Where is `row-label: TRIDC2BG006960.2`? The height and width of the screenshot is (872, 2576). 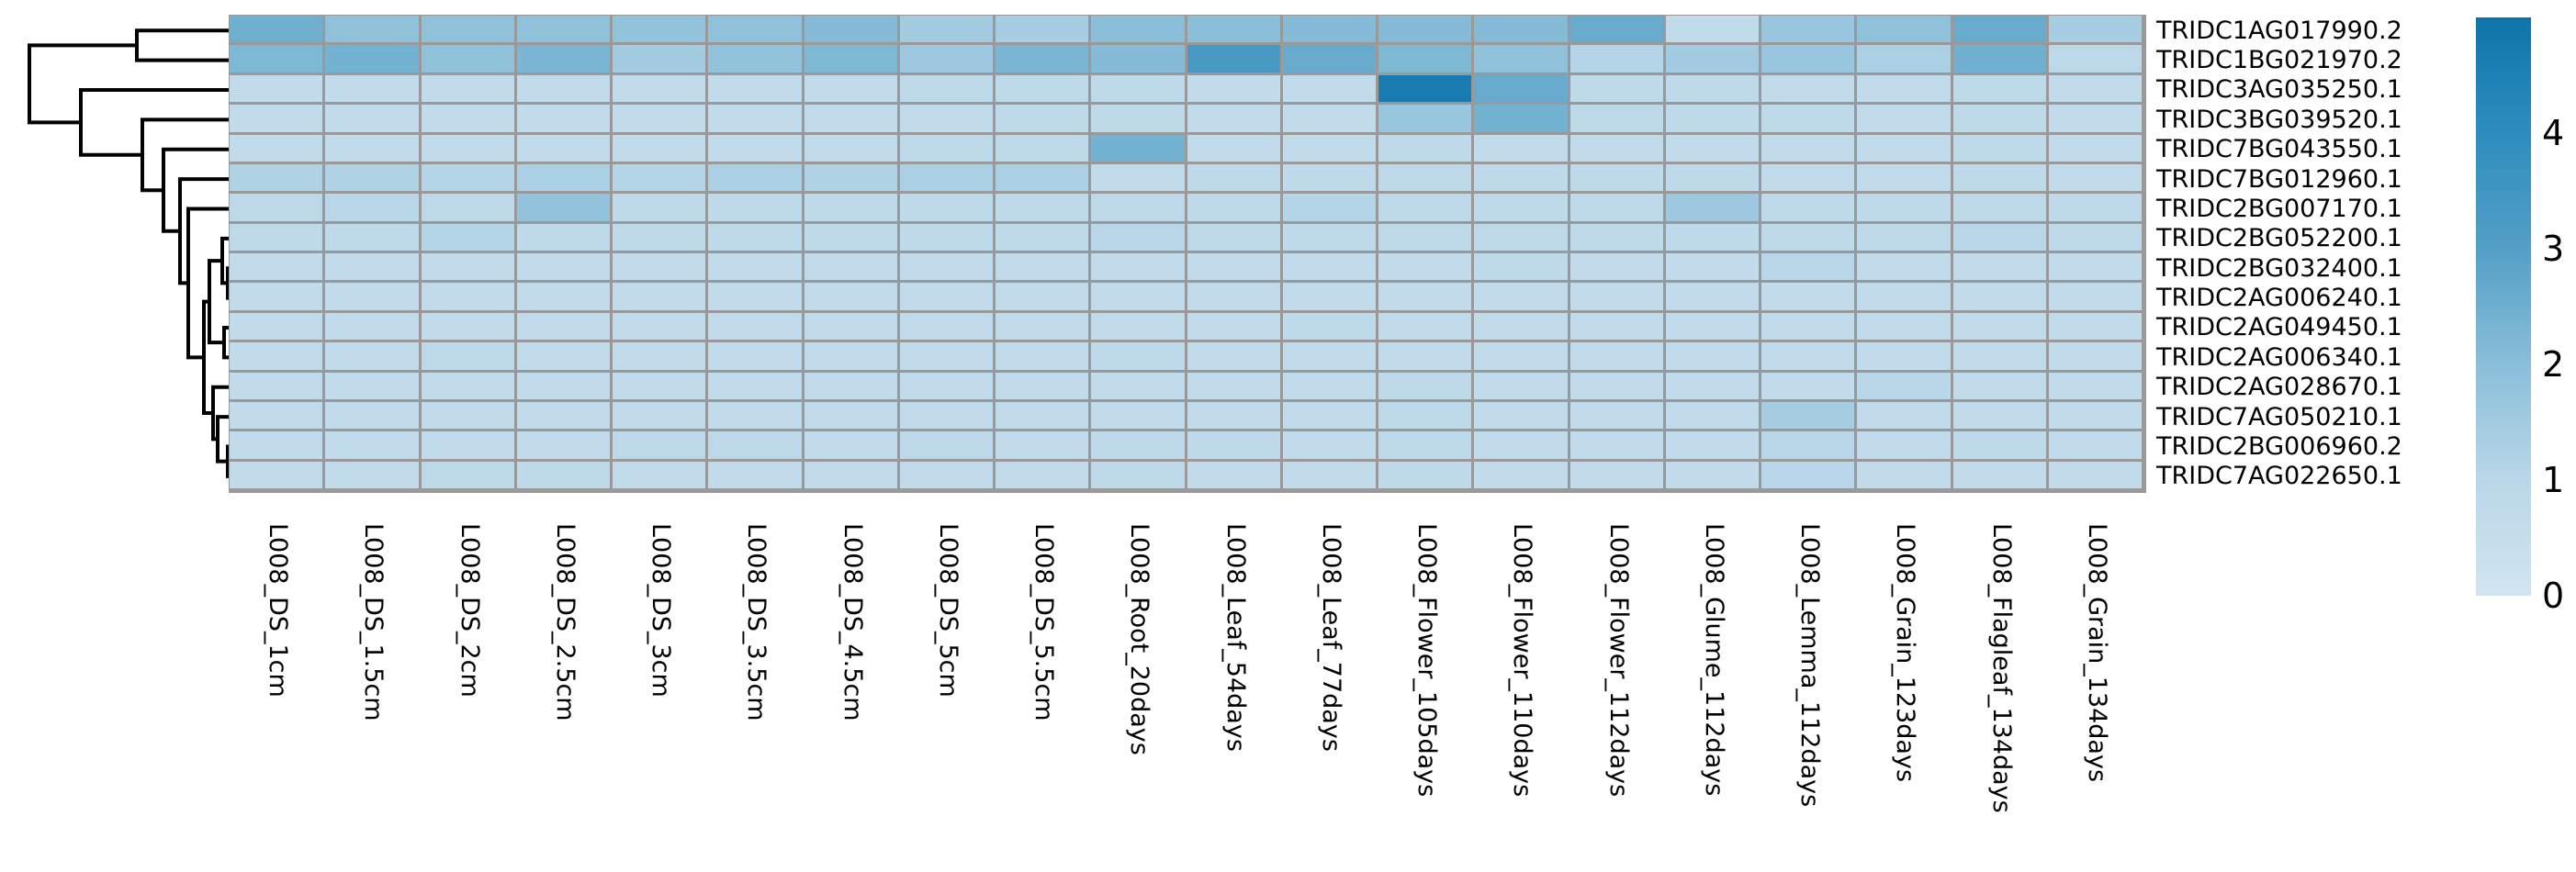
row-label: TRIDC2BG006960.2 is located at coordinates (2279, 446).